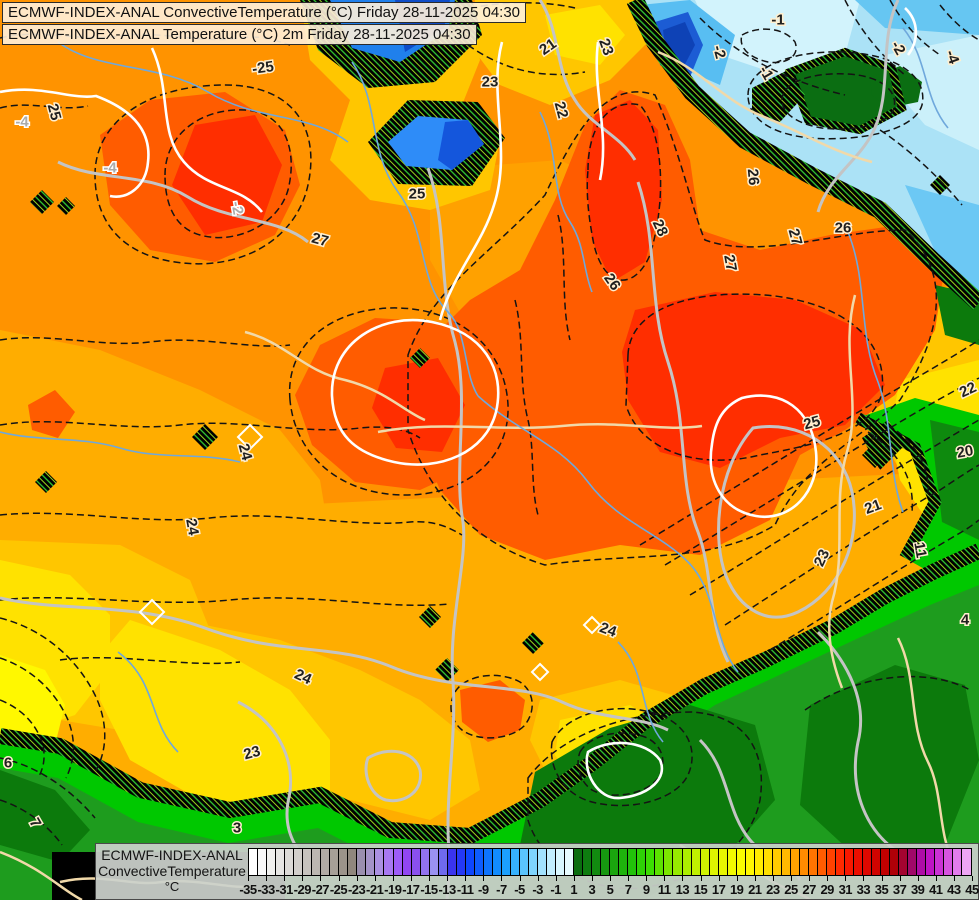  Describe the element at coordinates (682, 889) in the screenshot. I see `legend-tick-label: 13` at that location.